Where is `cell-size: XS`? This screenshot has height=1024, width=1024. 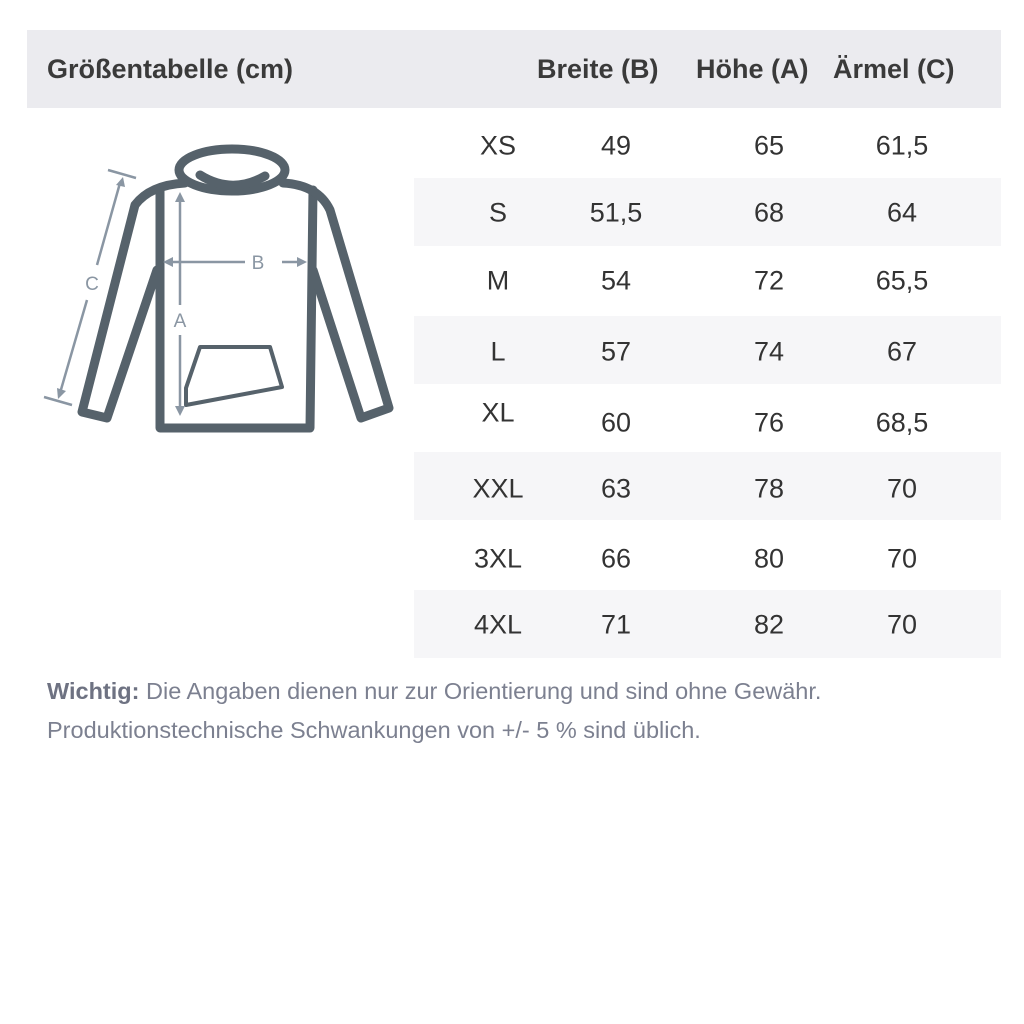
cell-size: XS is located at coordinates (498, 145).